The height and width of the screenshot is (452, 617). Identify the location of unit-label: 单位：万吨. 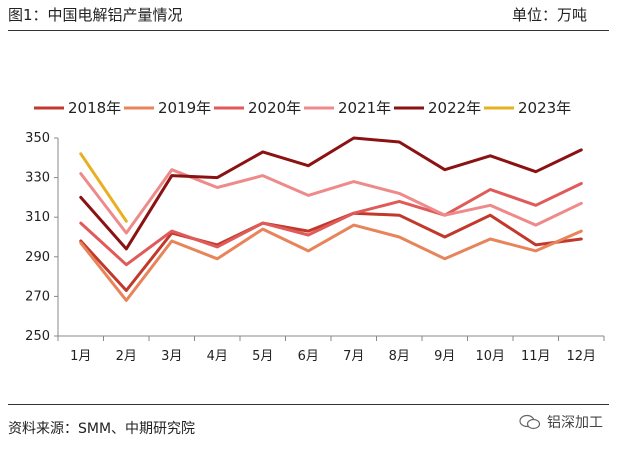
(549, 15).